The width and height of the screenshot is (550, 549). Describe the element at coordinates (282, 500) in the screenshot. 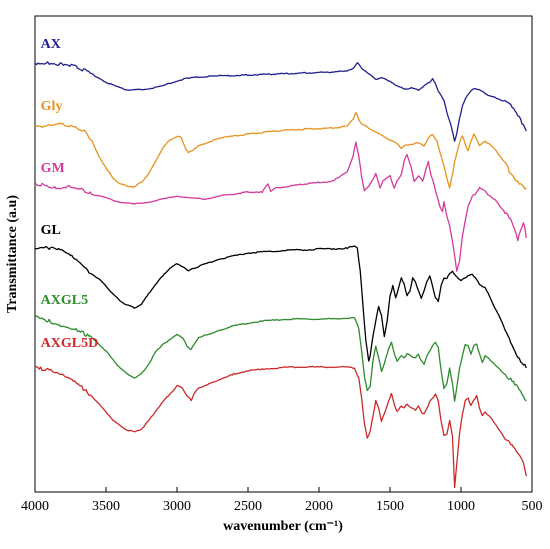

I see `x-axis-ticks: 4000 3500 3000 2500 2000 1500 1000 500` at that location.